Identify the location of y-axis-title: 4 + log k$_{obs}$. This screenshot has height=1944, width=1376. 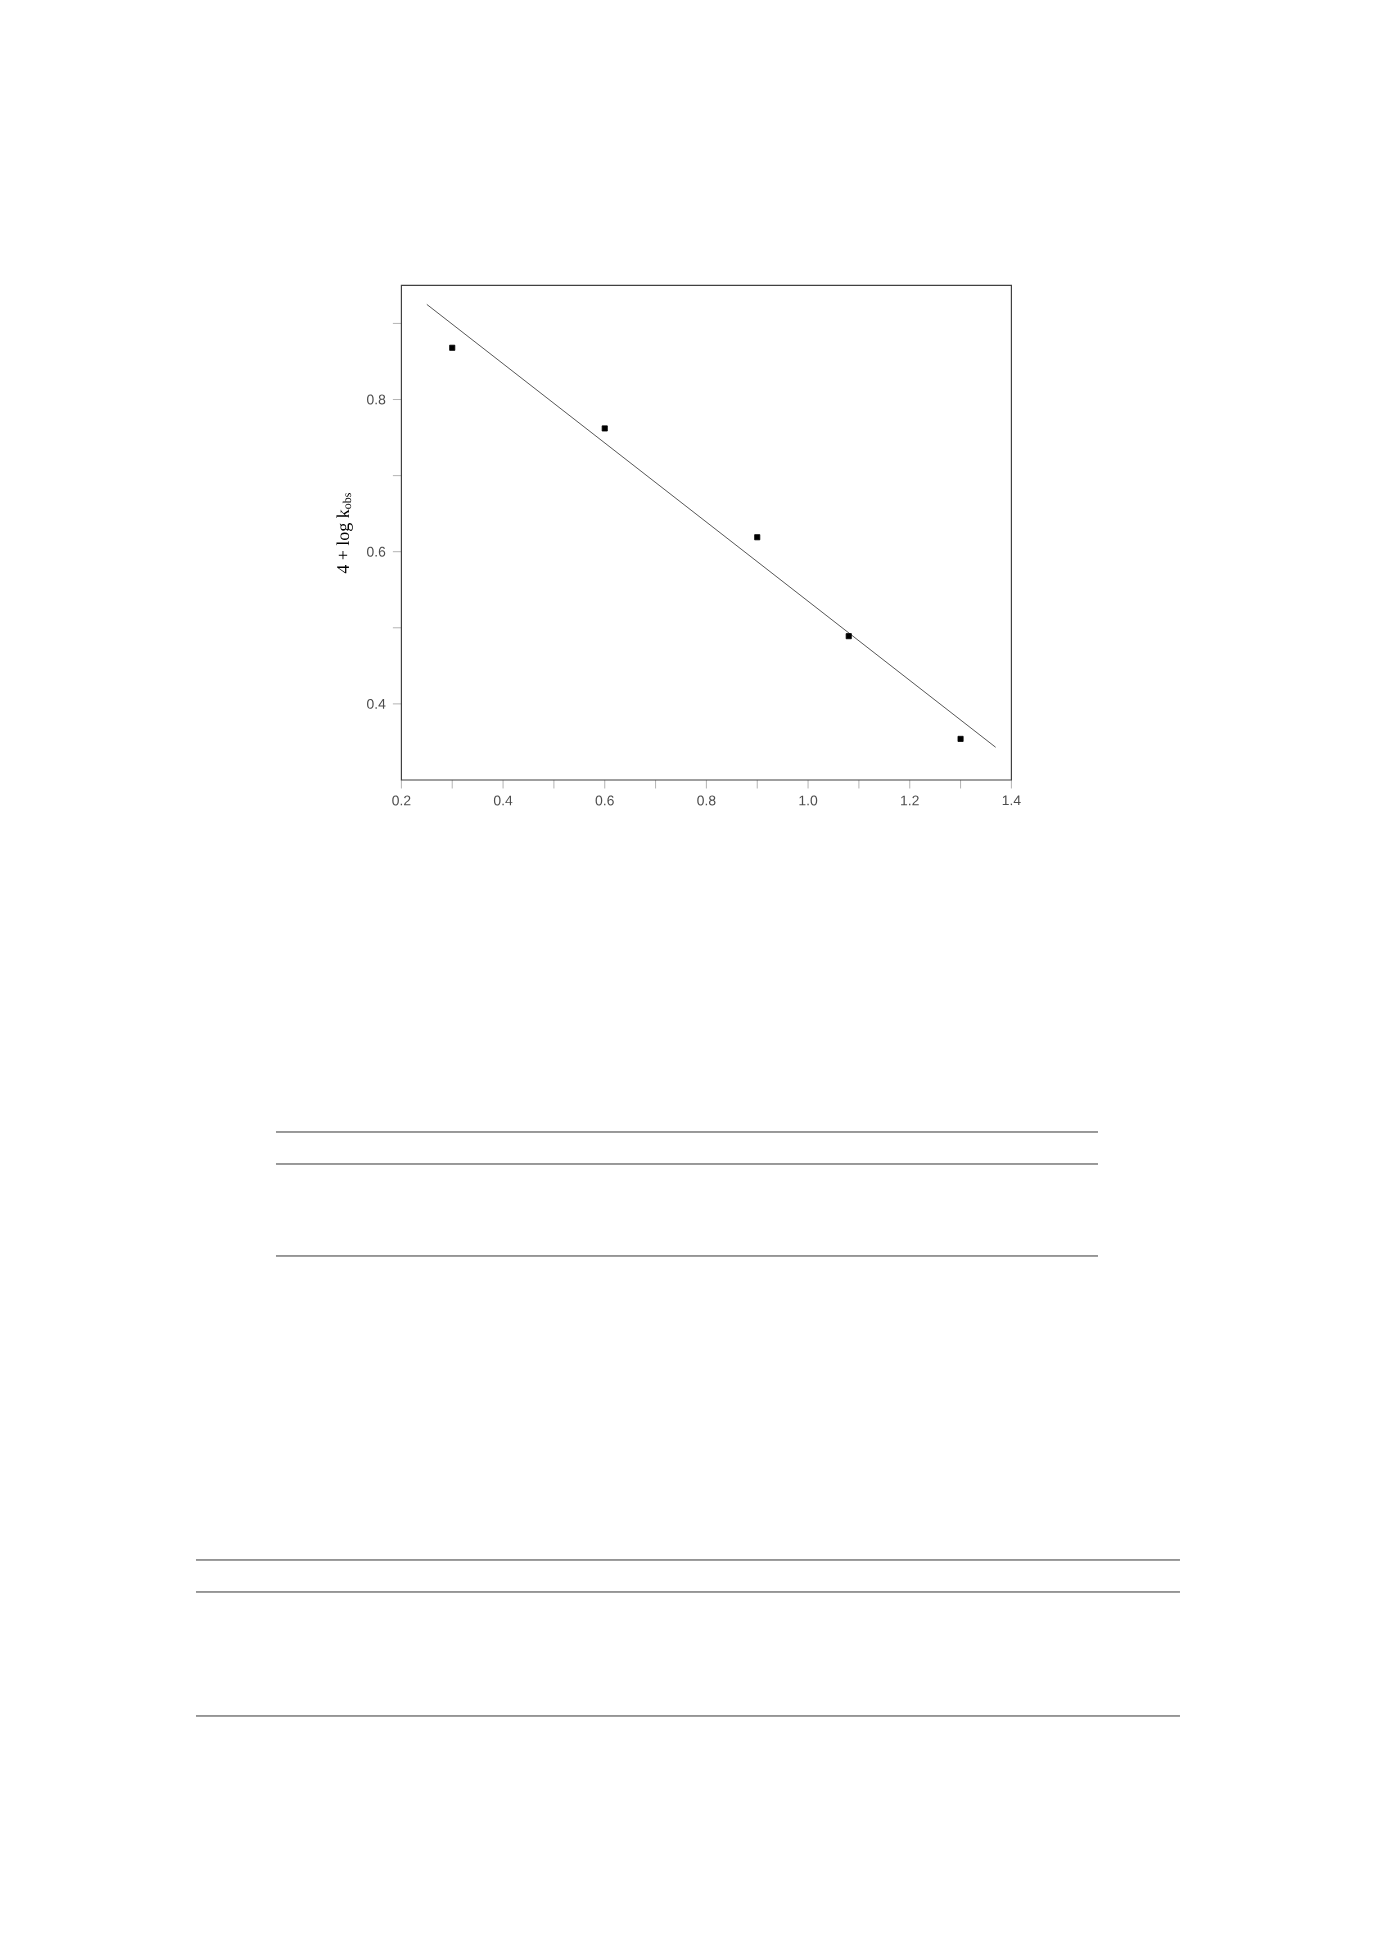
(344, 533).